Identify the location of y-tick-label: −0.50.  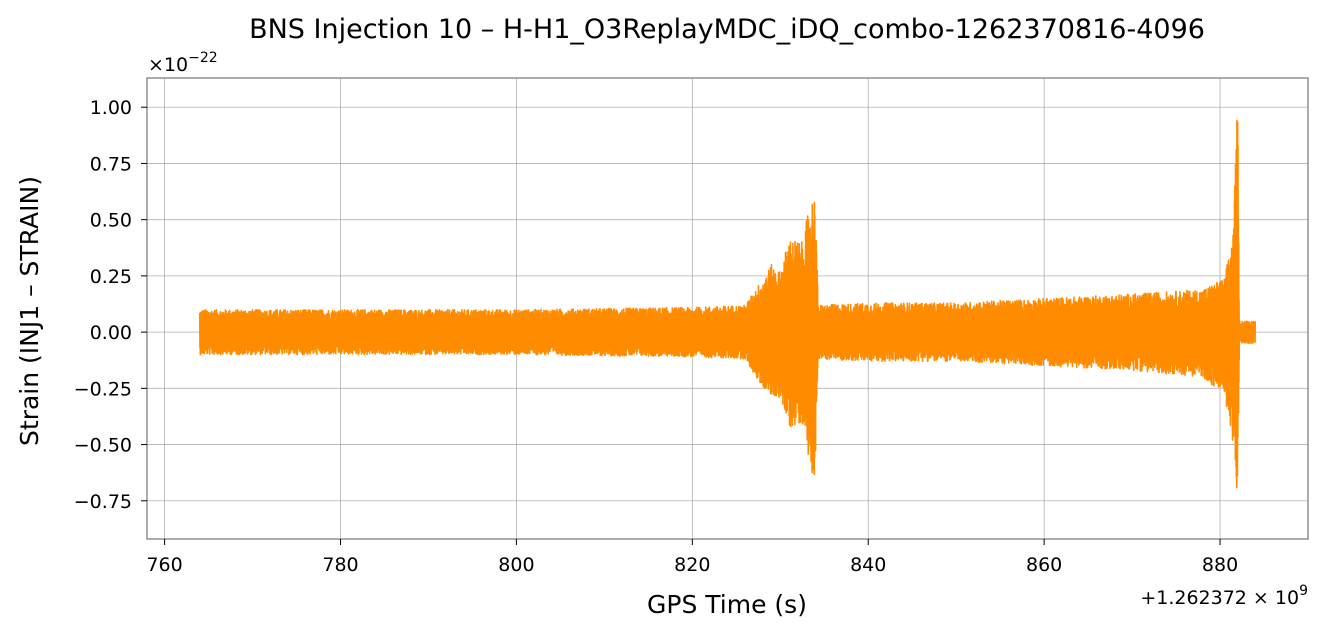
(103, 446).